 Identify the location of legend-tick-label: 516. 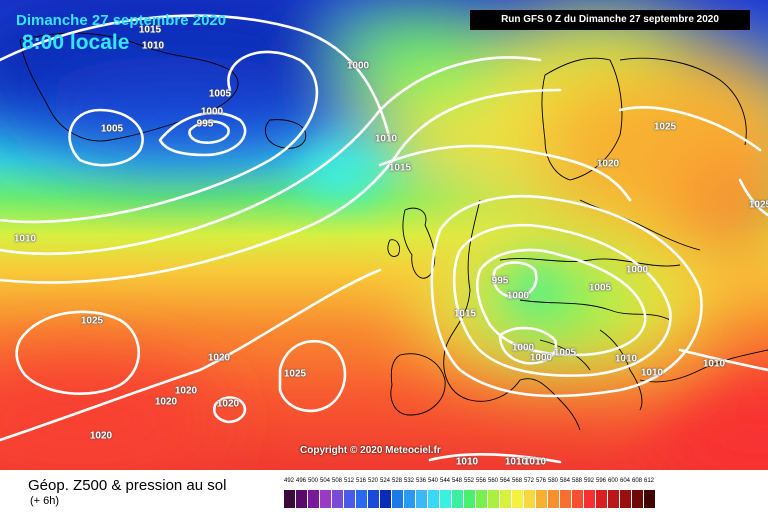
(360, 481).